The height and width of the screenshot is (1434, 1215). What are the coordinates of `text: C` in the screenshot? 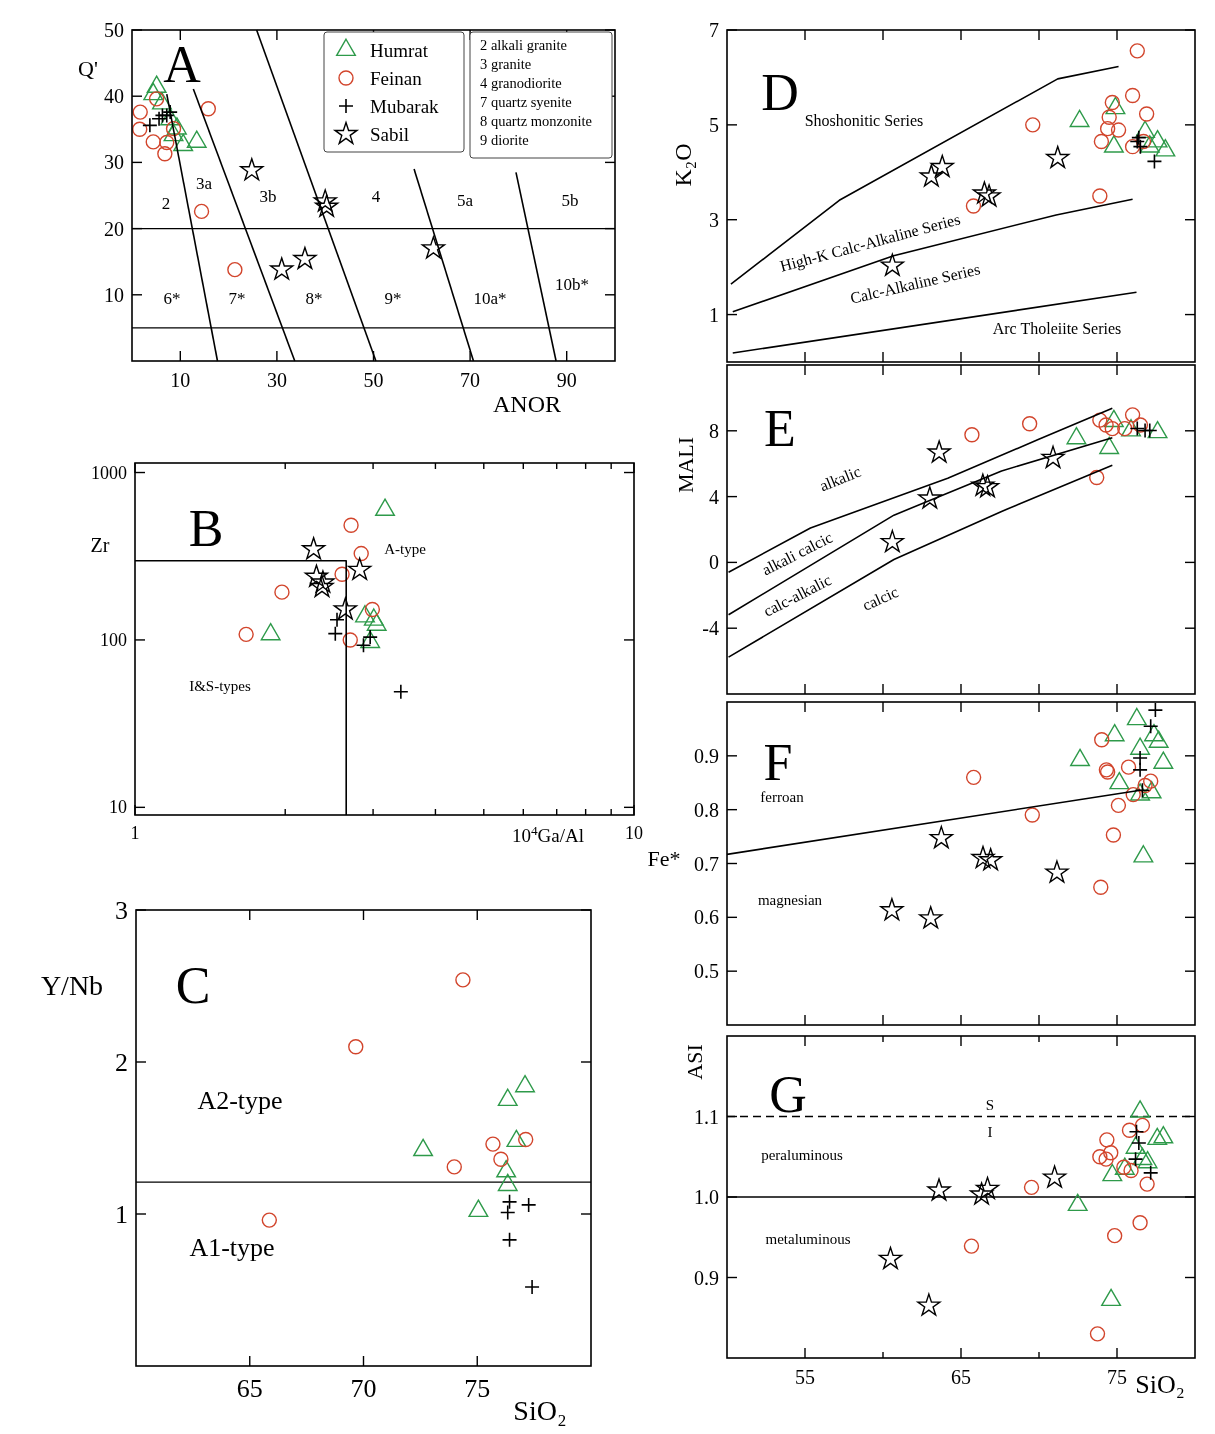 It's located at (193, 985).